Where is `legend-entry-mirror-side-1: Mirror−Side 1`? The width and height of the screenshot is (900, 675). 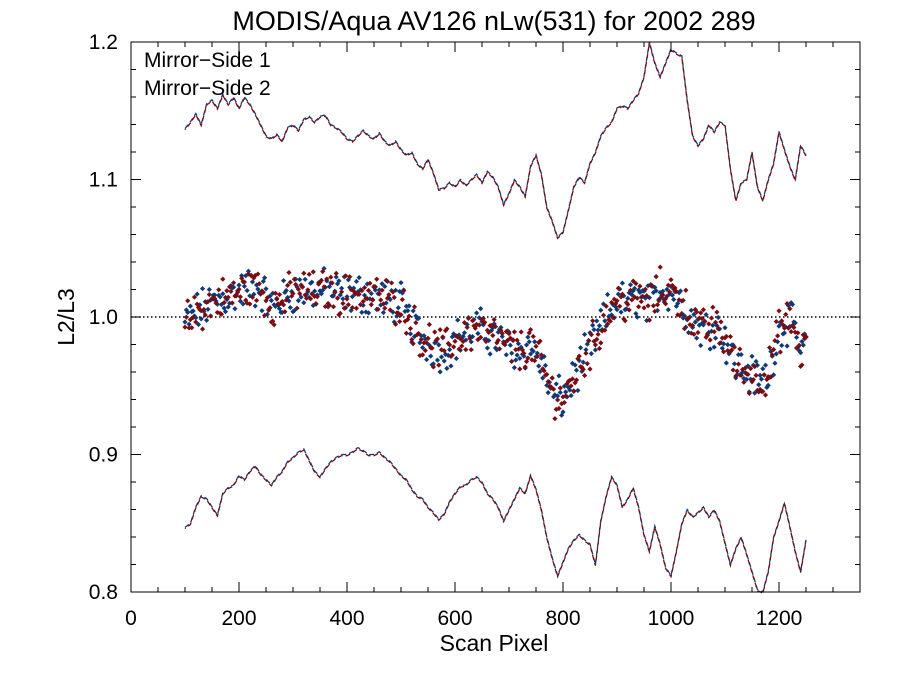 legend-entry-mirror-side-1: Mirror−Side 1 is located at coordinates (207, 60).